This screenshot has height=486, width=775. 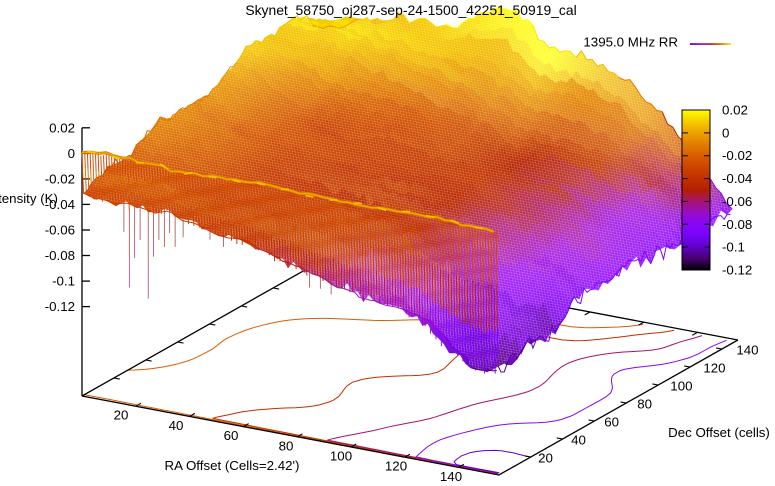 I want to click on svg-text: 1395.0 MHz RR, so click(x=630, y=42).